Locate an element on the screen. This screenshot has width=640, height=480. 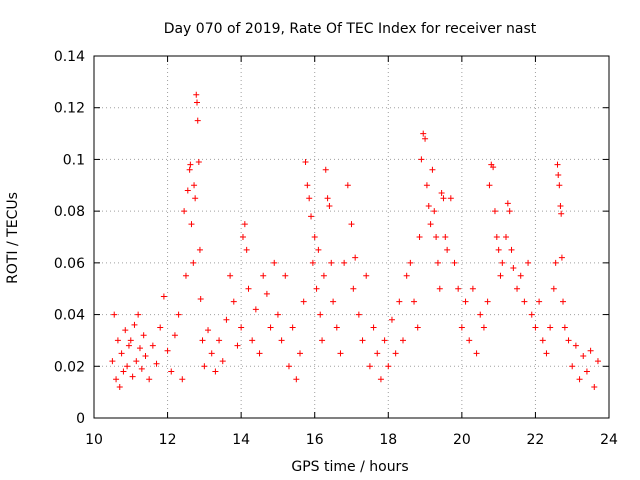
x-tick-label: 20 is located at coordinates (462, 440).